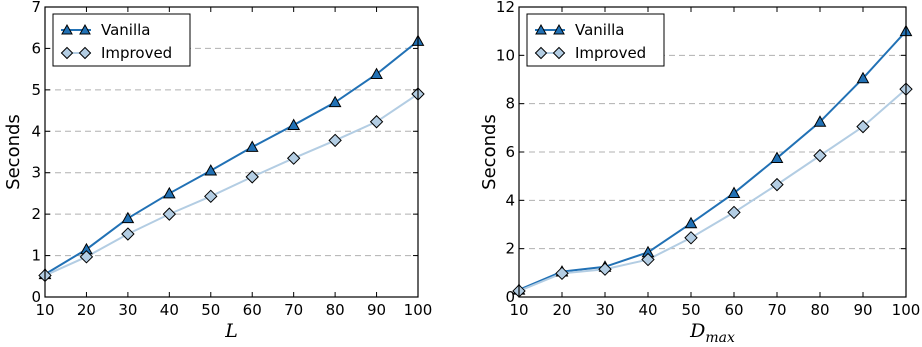 The image size is (922, 347). I want to click on y-tick-label: 10, so click(505, 55).